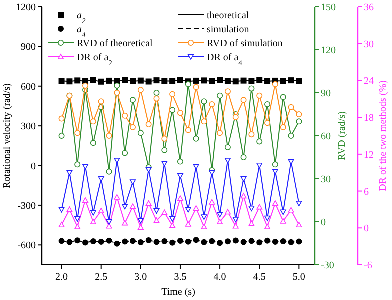 The image size is (392, 300). Describe the element at coordinates (28, 127) in the screenshot. I see `y-tick-label: 300` at that location.